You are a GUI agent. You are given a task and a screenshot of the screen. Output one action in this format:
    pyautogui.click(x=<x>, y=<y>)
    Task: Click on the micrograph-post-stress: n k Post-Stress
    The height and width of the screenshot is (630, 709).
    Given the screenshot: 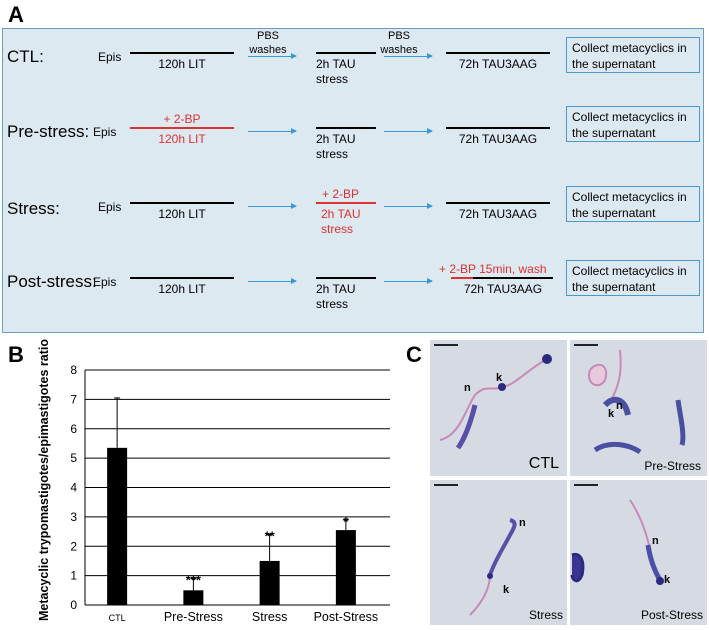 What is the action you would take?
    pyautogui.click(x=638, y=552)
    